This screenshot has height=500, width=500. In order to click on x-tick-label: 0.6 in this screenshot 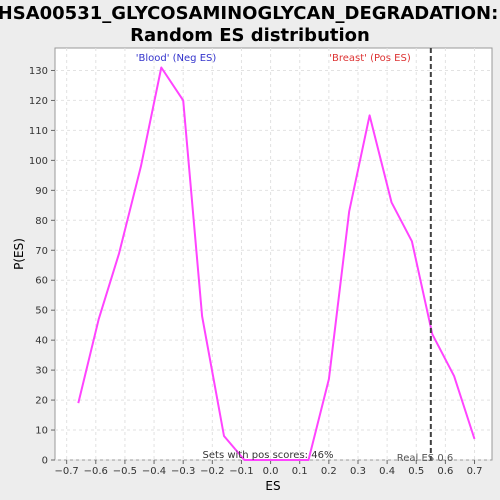, I will do `click(445, 471)`.